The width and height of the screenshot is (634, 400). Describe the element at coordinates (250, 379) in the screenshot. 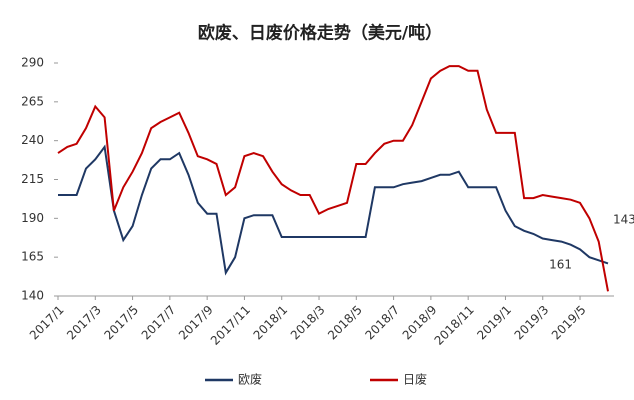

I see `legend-label: 欧废` at that location.